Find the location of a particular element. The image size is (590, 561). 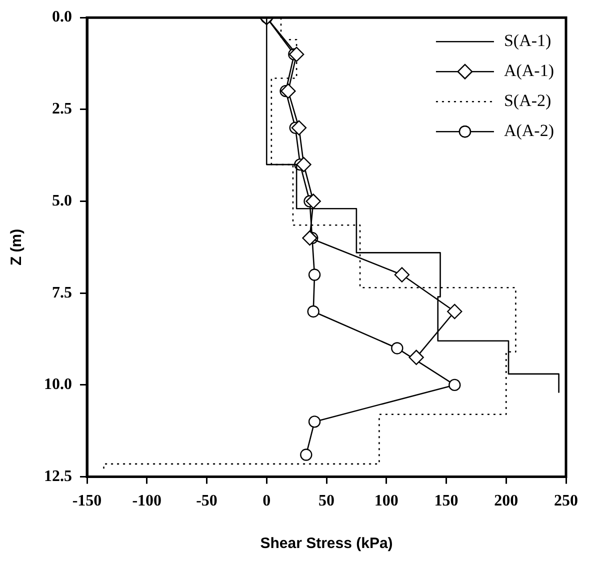

x-tick-label: -50 is located at coordinates (207, 501).